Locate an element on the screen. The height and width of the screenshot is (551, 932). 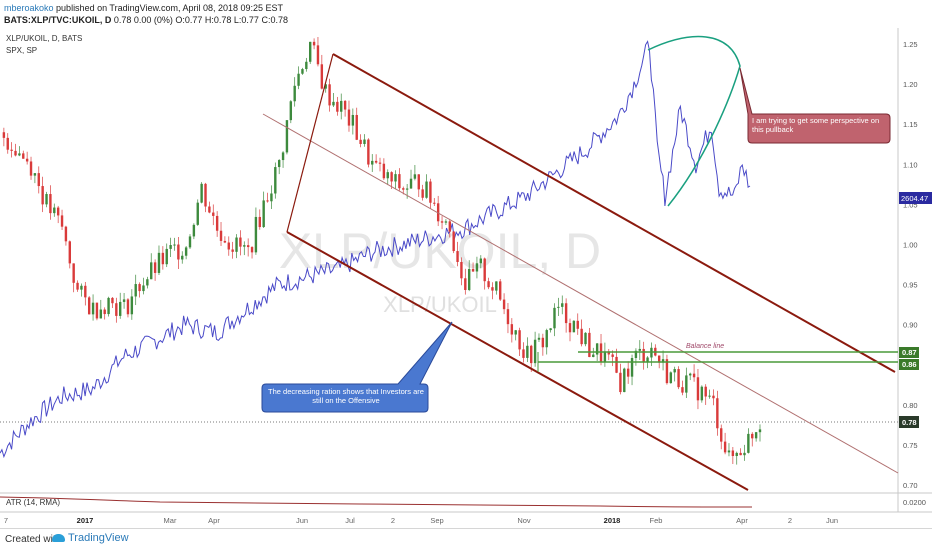
author-link: mberoakoko is located at coordinates (29, 8).